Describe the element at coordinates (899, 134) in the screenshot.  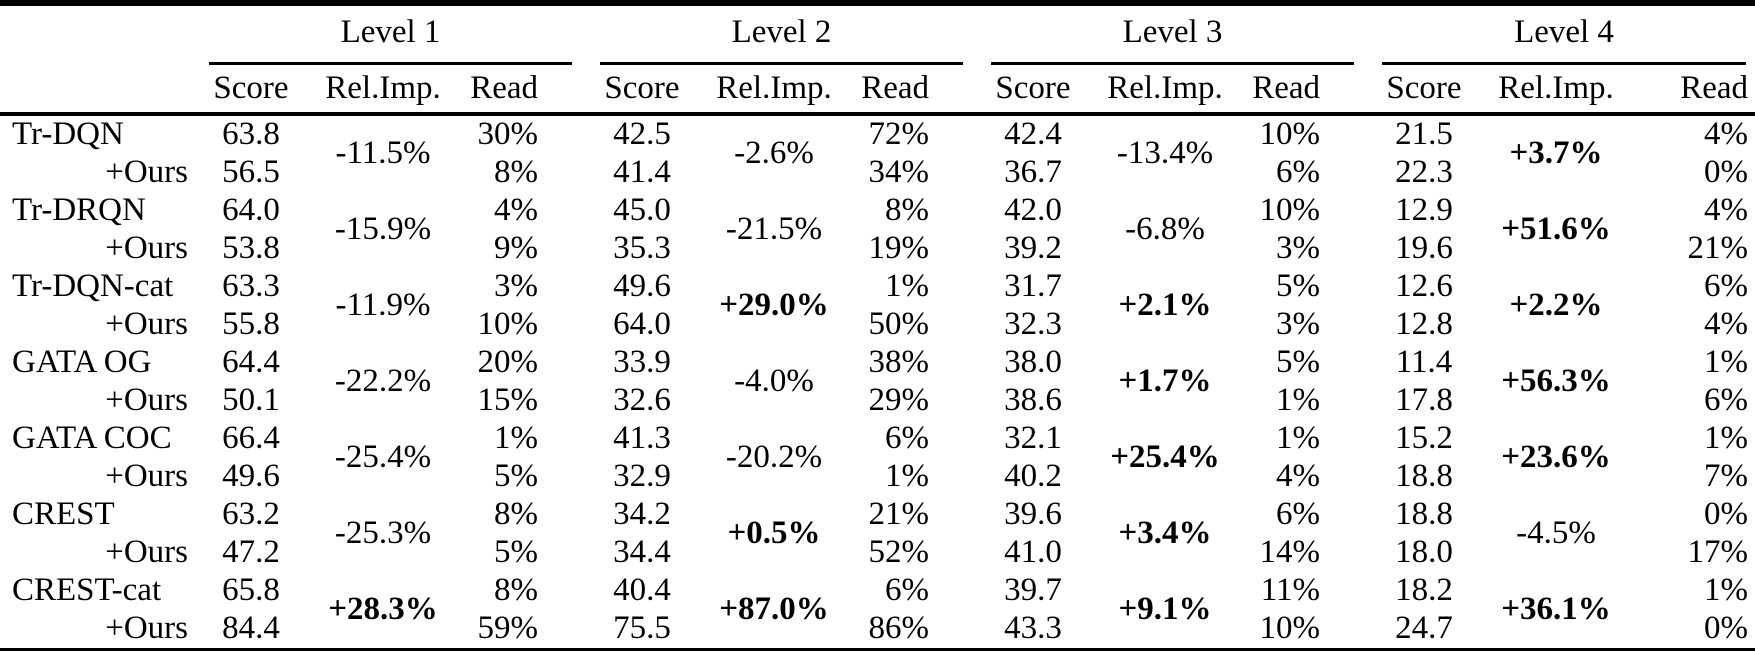
I see `read-cell: 72%` at that location.